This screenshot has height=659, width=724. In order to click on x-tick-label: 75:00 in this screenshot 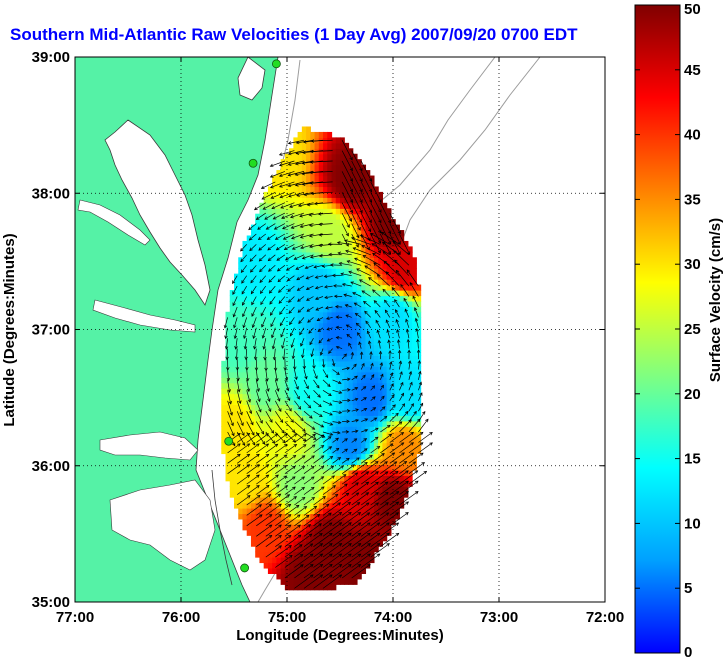, I will do `click(287, 617)`.